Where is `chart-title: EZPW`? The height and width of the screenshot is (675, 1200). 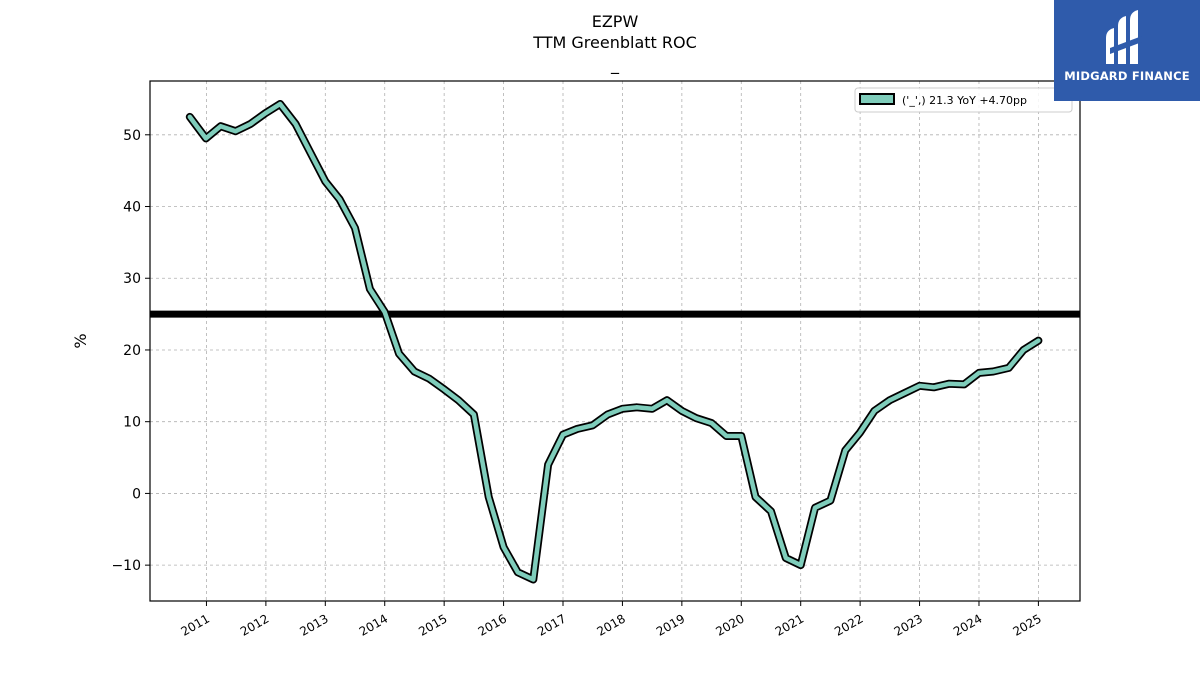
chart-title: EZPW is located at coordinates (615, 21).